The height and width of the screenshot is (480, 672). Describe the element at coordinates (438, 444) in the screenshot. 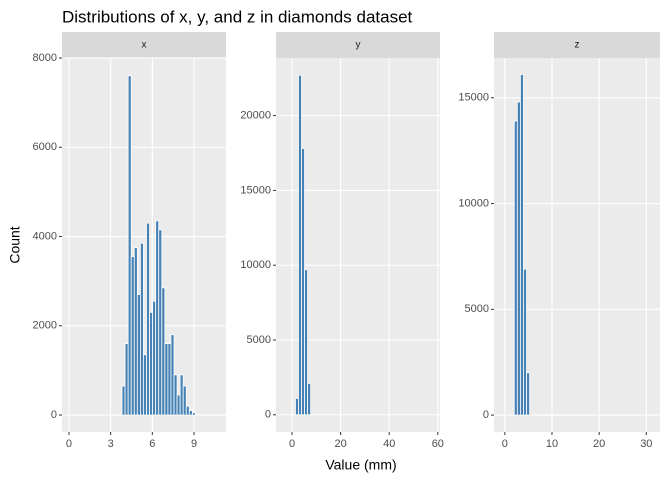

I see `x-tick-label: 60` at that location.